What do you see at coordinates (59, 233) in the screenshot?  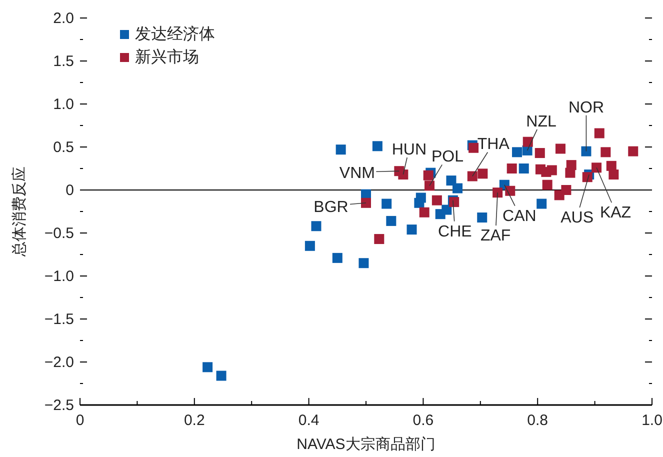 I see `y-tick-label: −0.5` at bounding box center [59, 233].